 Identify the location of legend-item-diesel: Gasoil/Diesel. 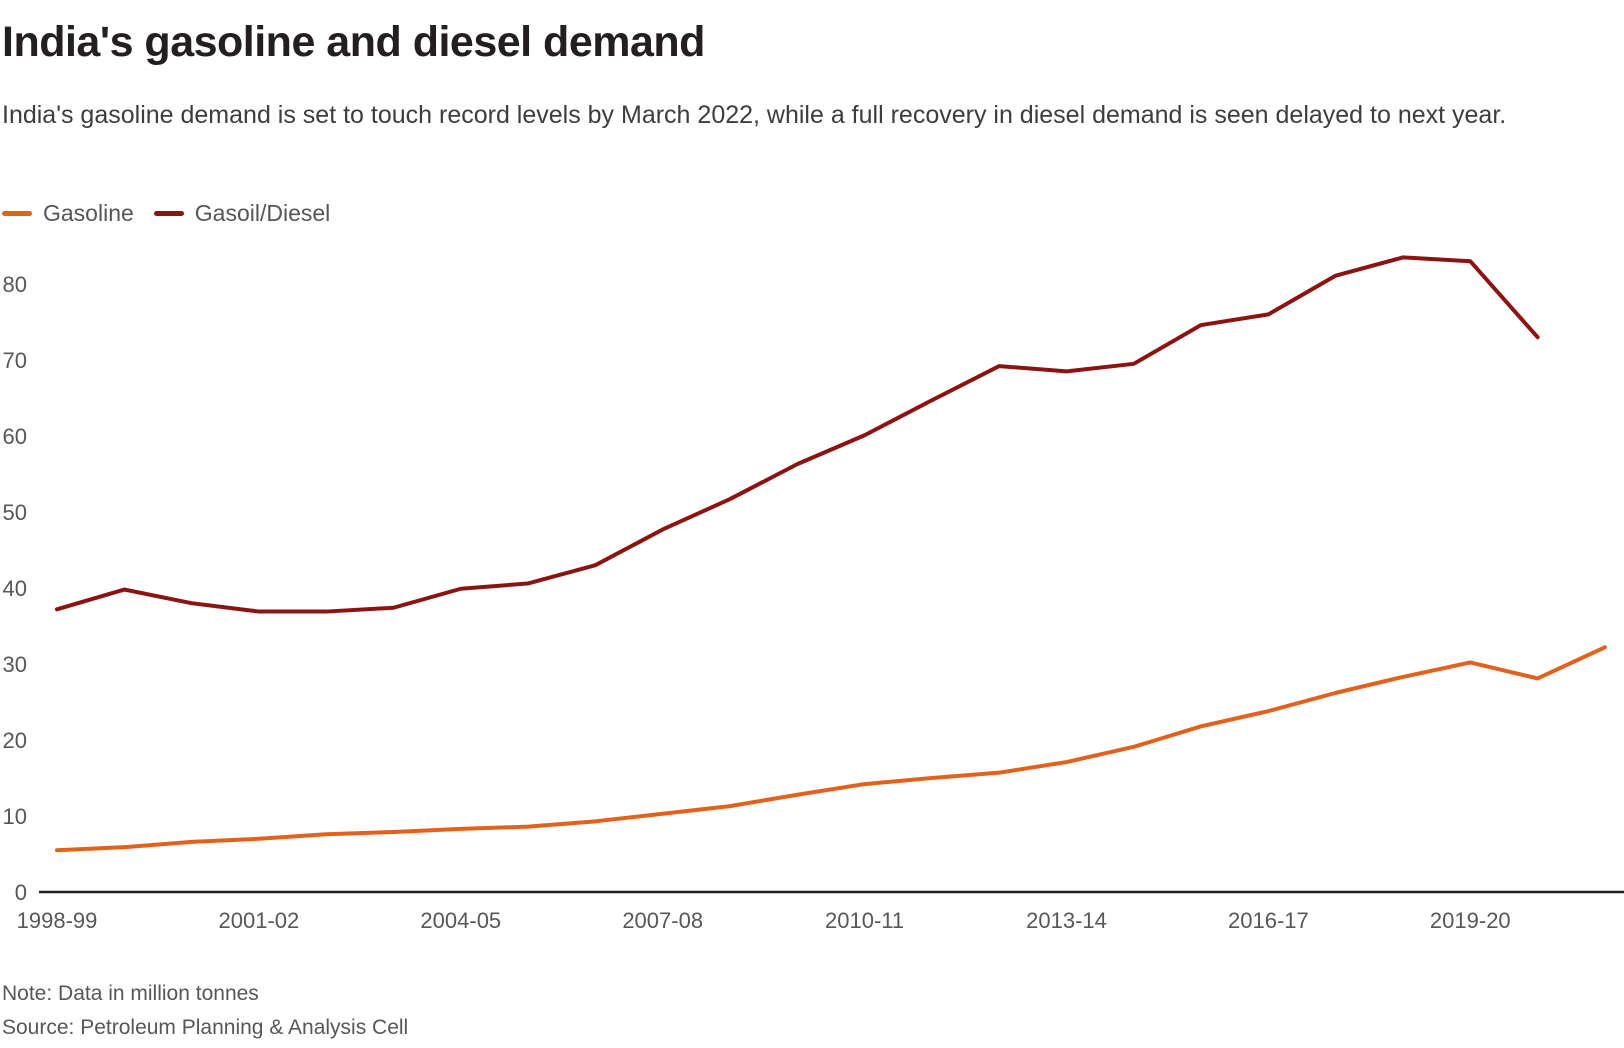
(242, 213).